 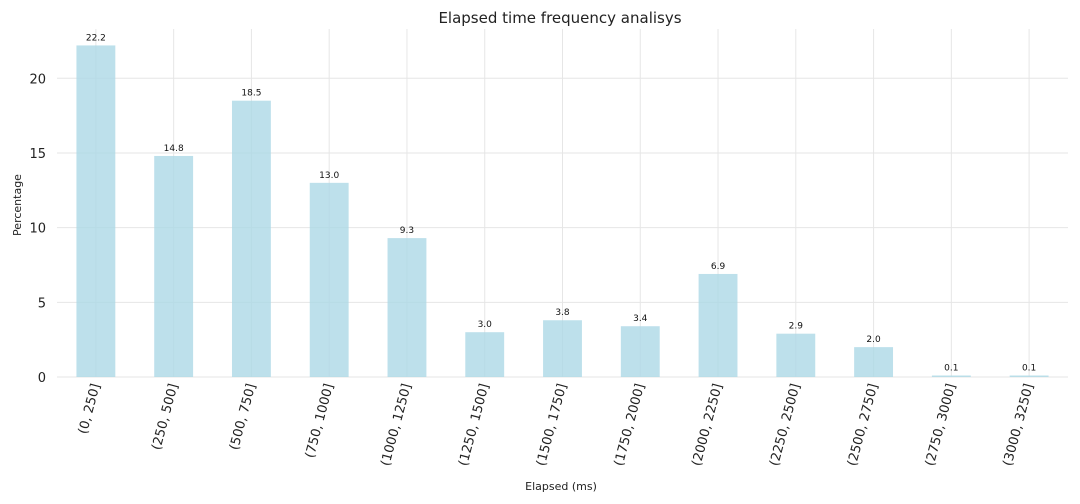 I want to click on bar-value-label: 14.8, so click(x=174, y=149).